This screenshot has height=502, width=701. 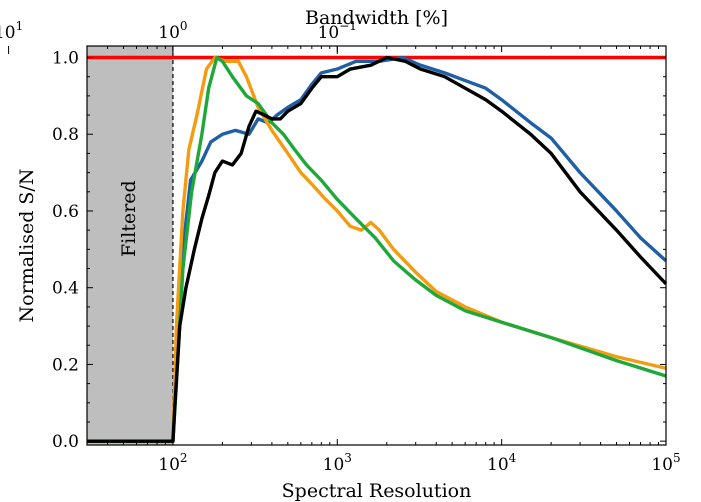 I want to click on y-tick-label: 0.6, so click(x=65, y=212).